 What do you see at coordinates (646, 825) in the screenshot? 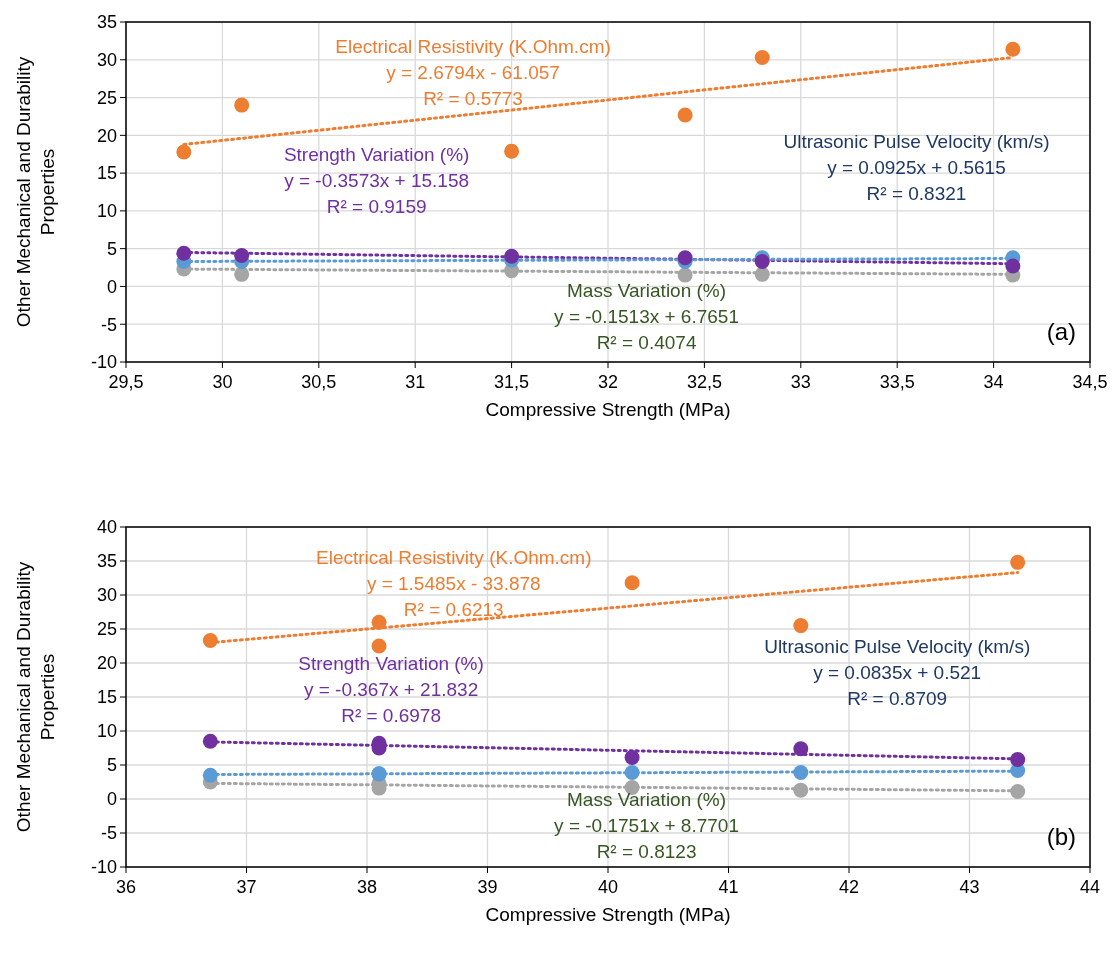
I see `annotation: Mass Variation (%) y = -0.1751x + 8.7701 R² = 0.8123` at bounding box center [646, 825].